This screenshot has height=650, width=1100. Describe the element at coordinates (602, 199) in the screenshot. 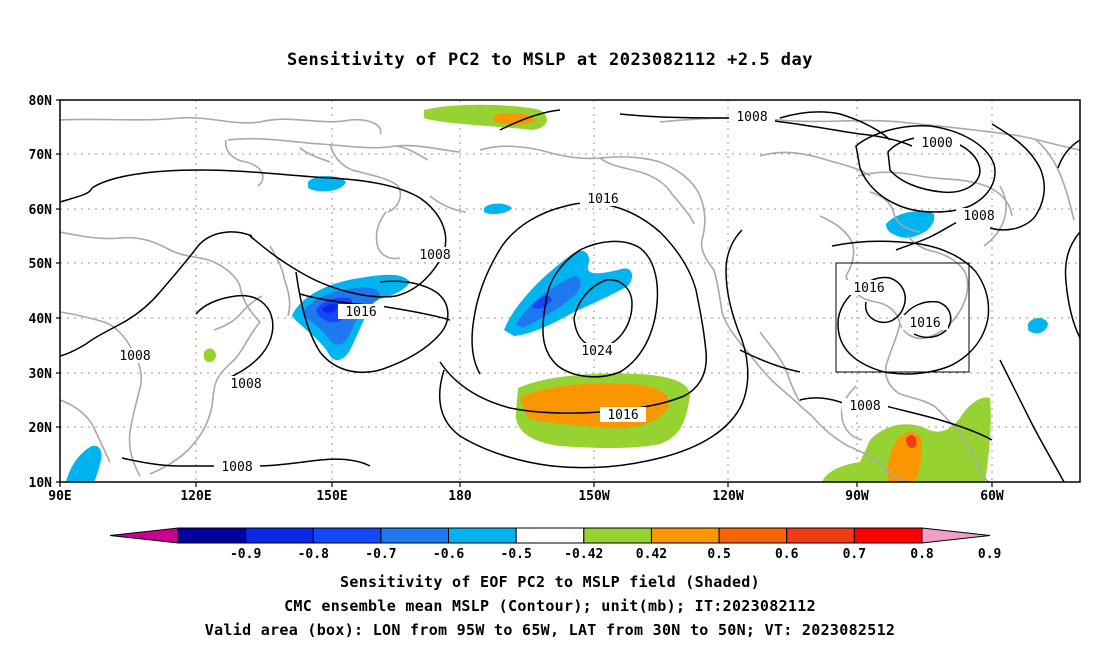

I see `contour-label-1016-north: 1016` at that location.